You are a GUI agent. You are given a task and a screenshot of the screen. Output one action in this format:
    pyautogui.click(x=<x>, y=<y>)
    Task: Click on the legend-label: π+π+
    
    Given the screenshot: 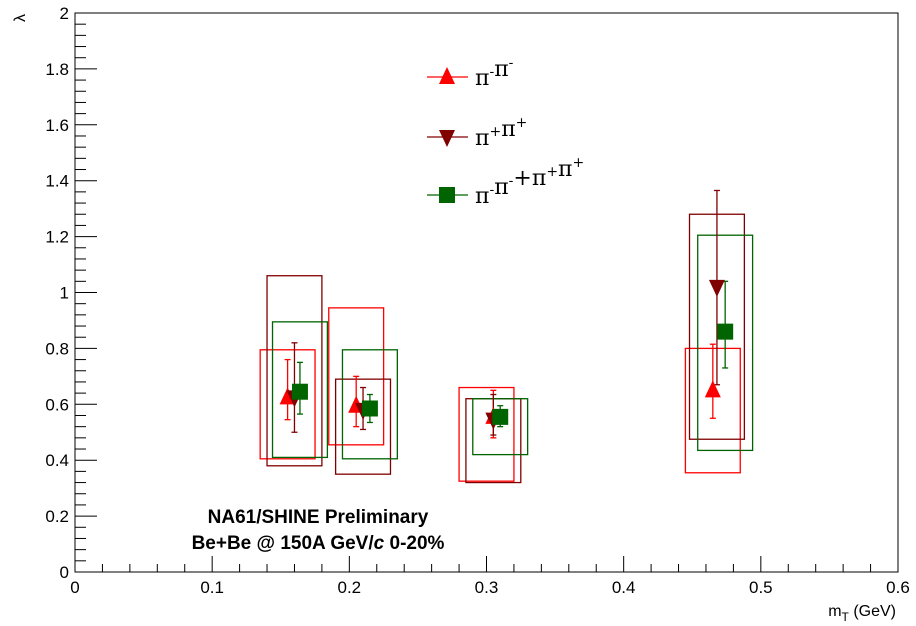 What is the action you would take?
    pyautogui.click(x=501, y=133)
    